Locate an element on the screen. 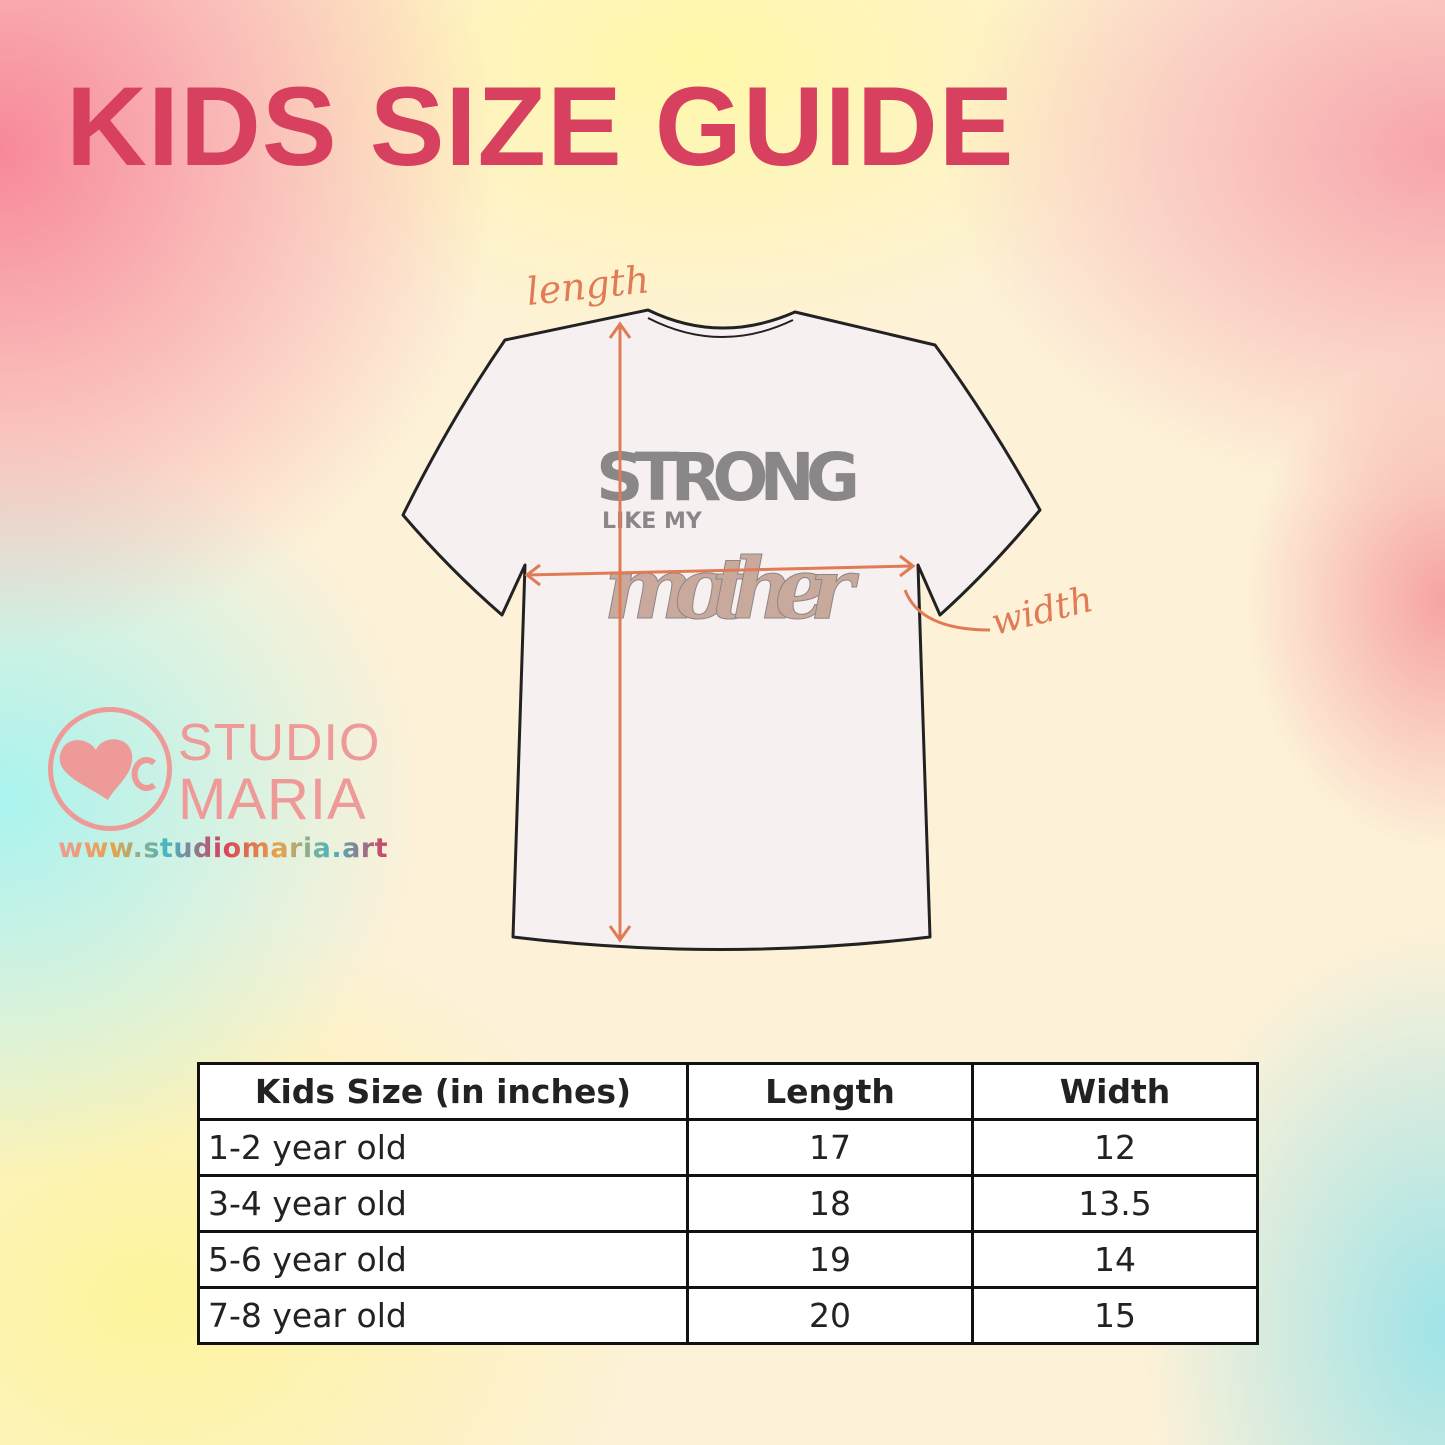 This screenshot has height=1445, width=1445. logo-maria: MARIA is located at coordinates (272, 799).